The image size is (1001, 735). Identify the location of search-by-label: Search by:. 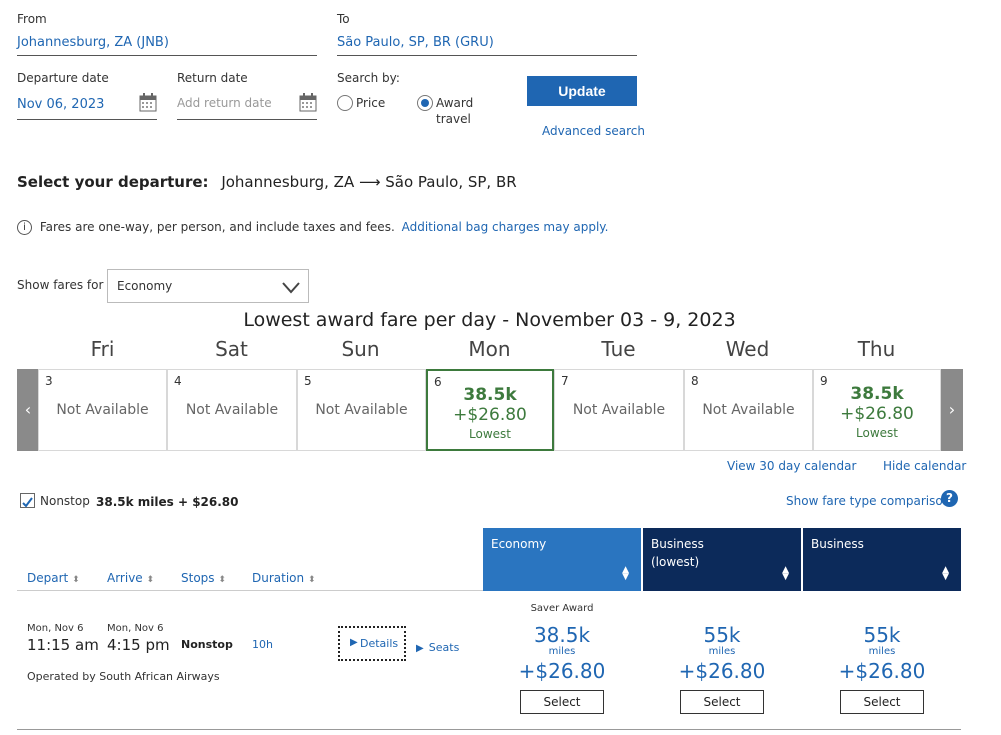
(368, 78).